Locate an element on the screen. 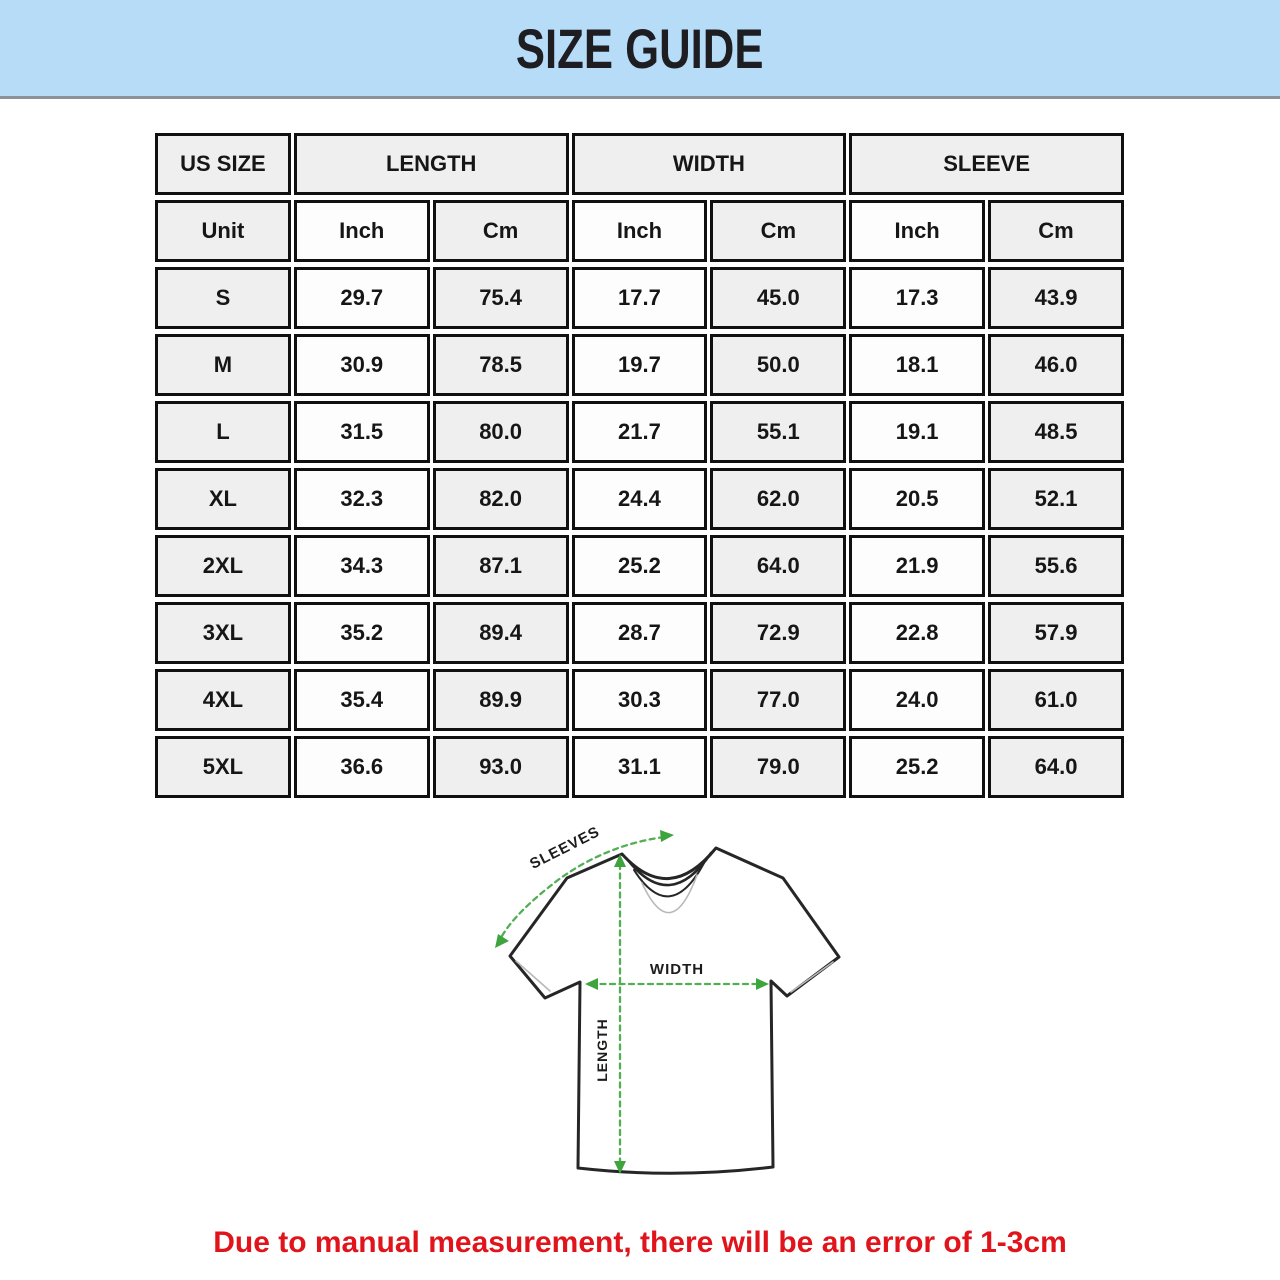 This screenshot has height=1280, width=1280. table-row-xl: XL 32.3 82.0 24.4 62.0 20.5 52.1 is located at coordinates (639, 499).